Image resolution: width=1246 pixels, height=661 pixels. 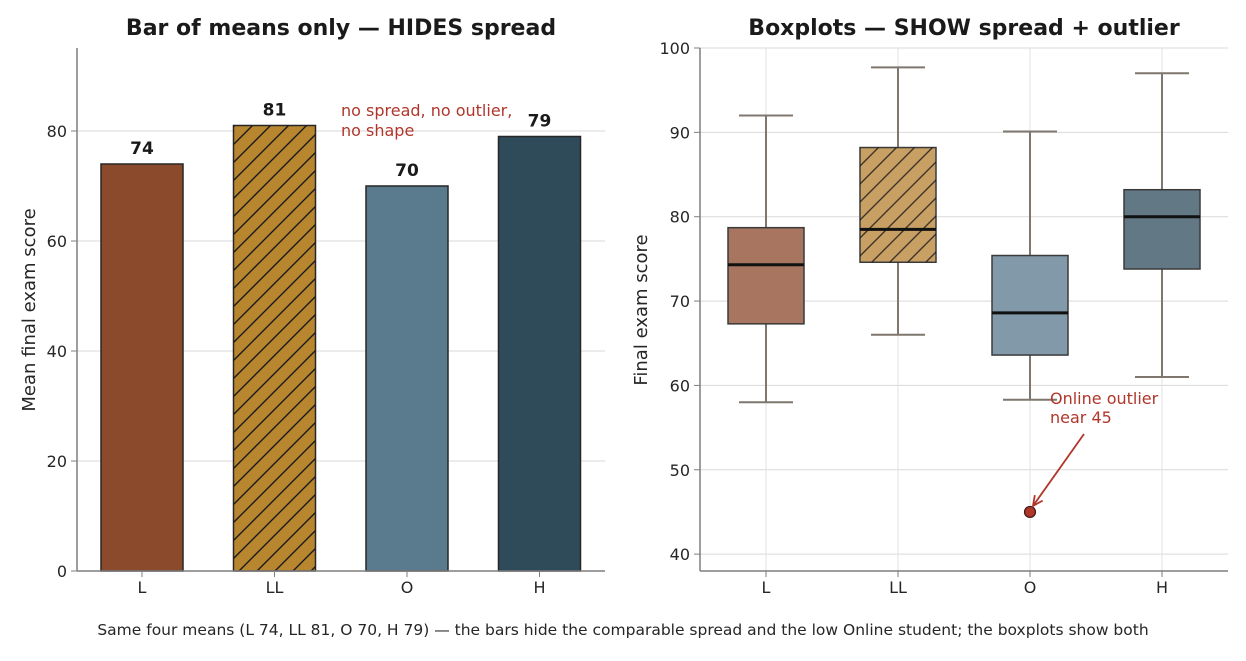 I want to click on outlier-point-O, so click(x=1030, y=512).